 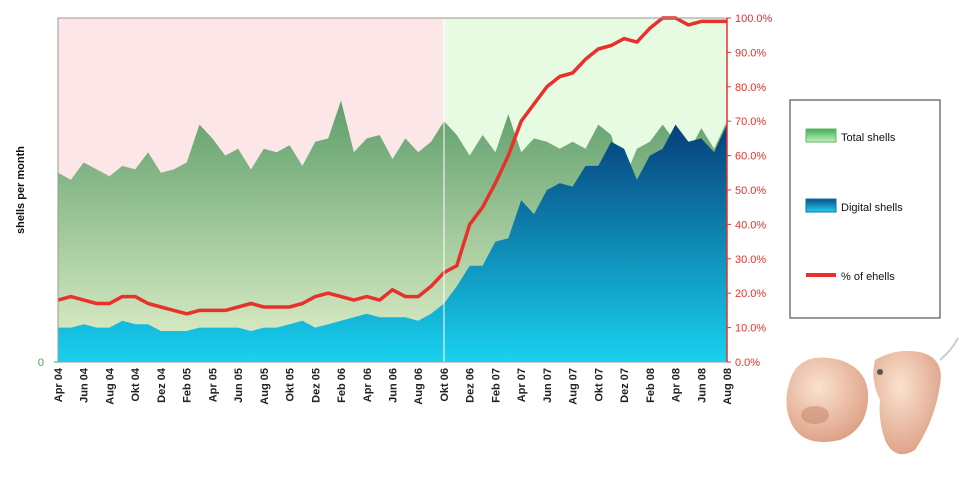 I want to click on x-tick-label: Apr 04, so click(x=59, y=384).